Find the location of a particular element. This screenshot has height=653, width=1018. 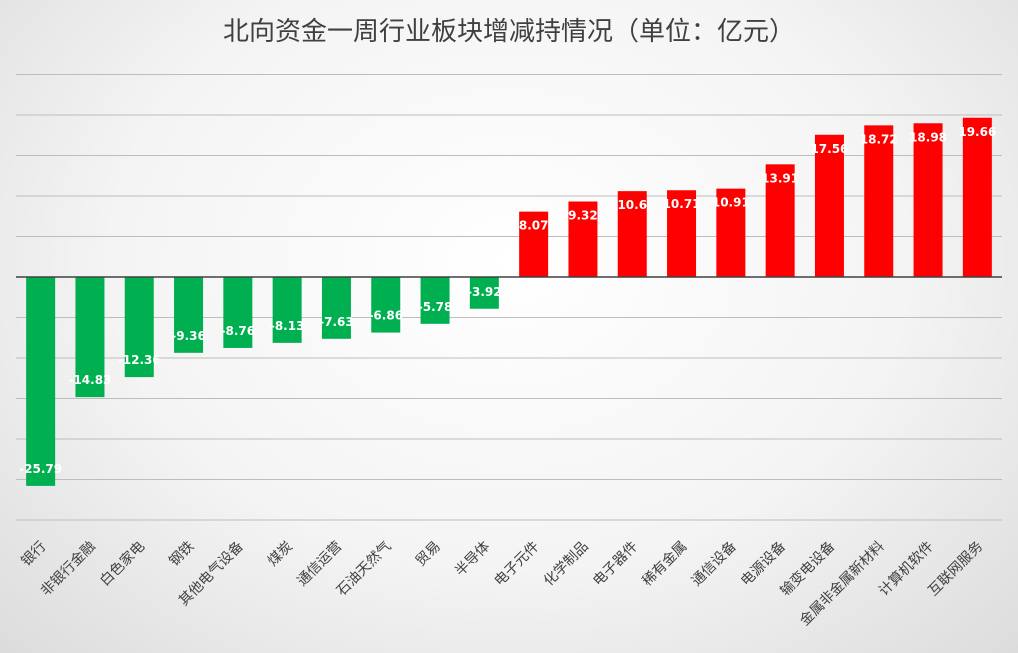

data-label: -25.79 is located at coordinates (40, 469).